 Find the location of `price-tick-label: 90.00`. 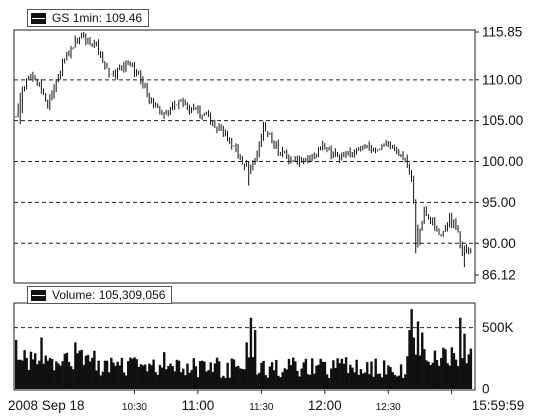

price-tick-label: 90.00 is located at coordinates (499, 243).